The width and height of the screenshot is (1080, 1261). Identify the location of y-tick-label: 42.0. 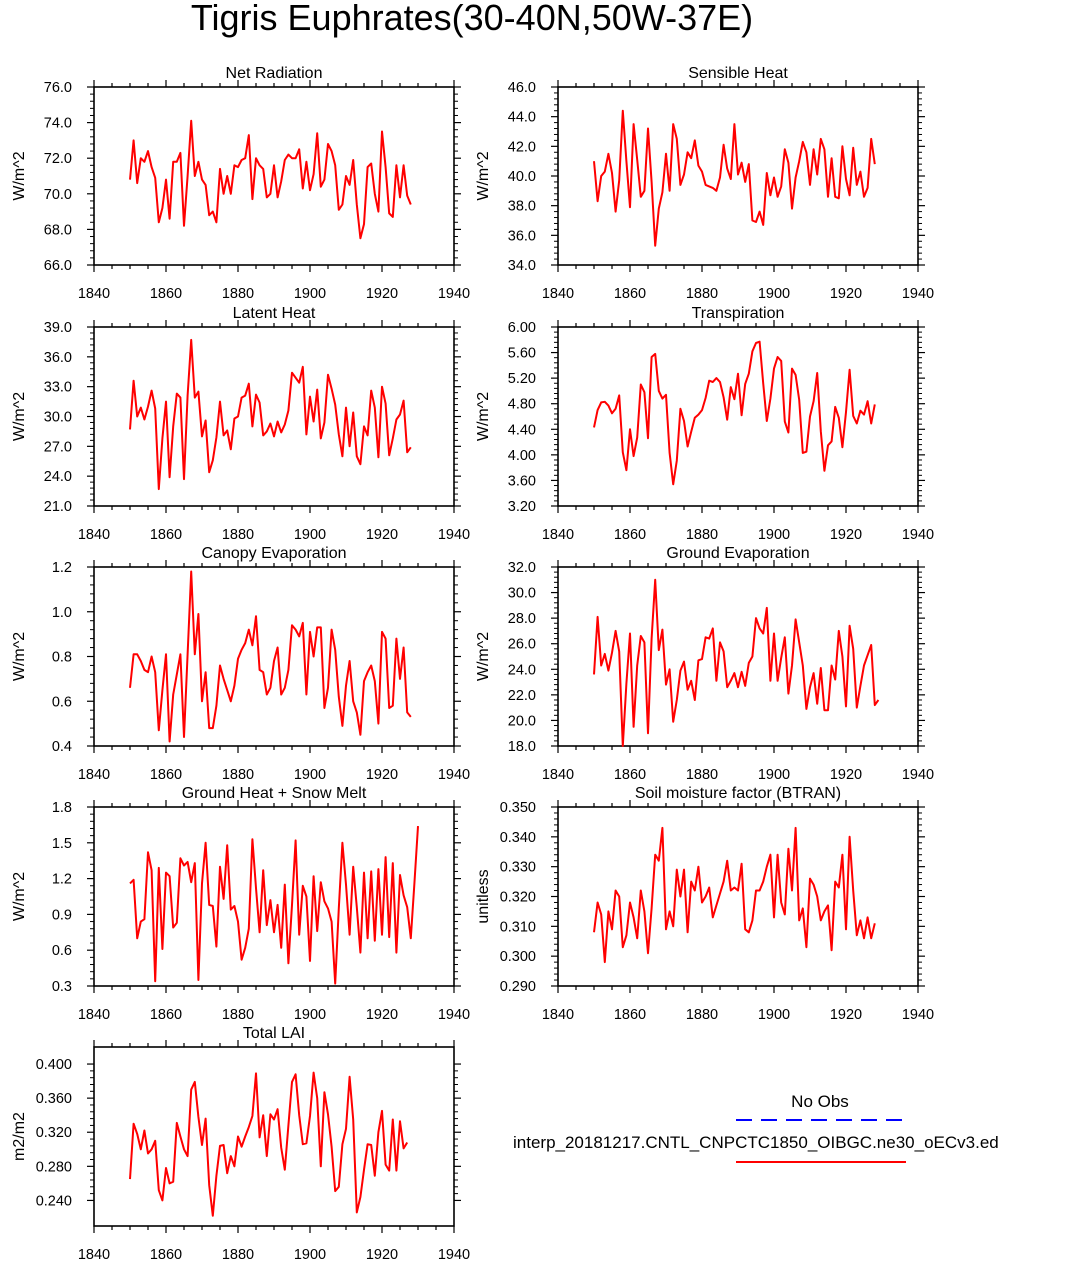
(522, 147).